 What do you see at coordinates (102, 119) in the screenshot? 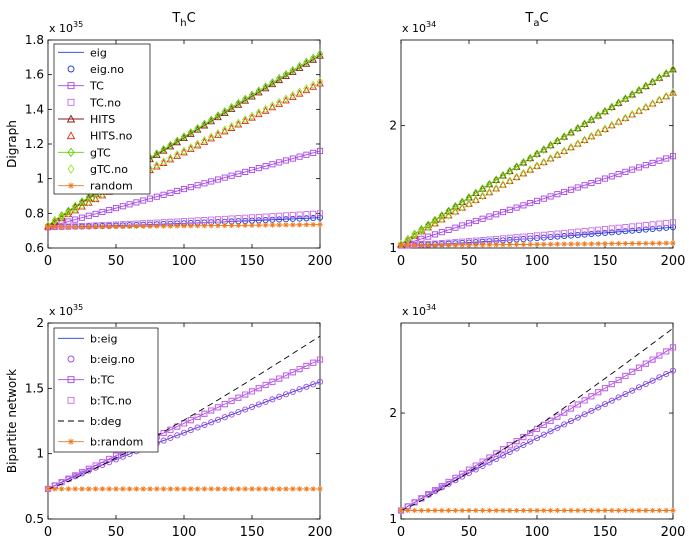
I see `legend-entry: HITS` at bounding box center [102, 119].